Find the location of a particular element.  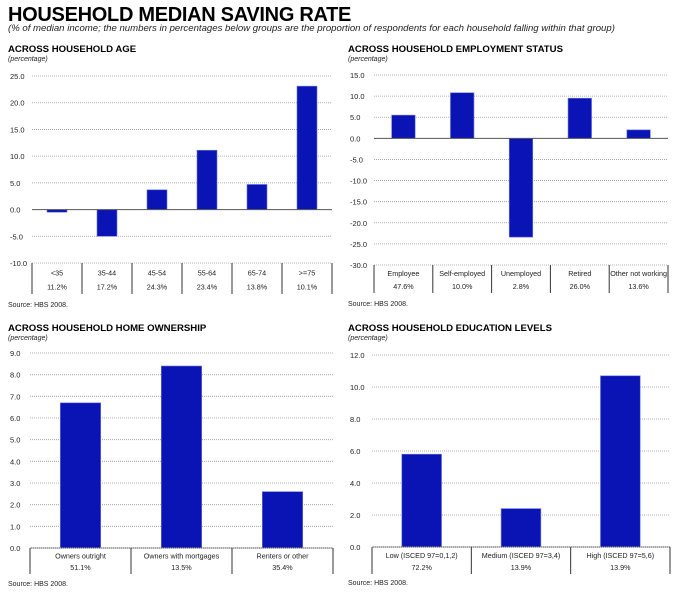

x-category-label: 55-64 is located at coordinates (207, 272).